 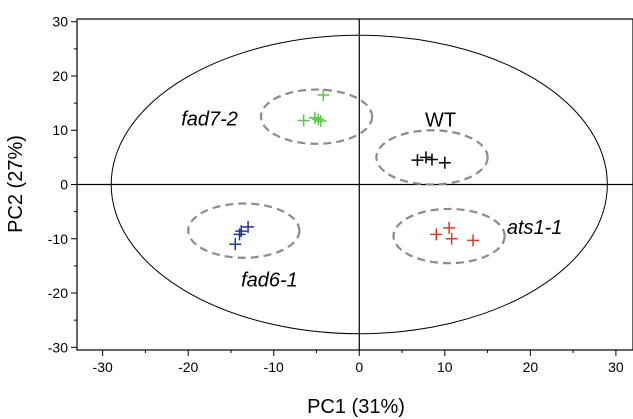 What do you see at coordinates (535, 228) in the screenshot?
I see `group-label-ats1-1: ats1-1` at bounding box center [535, 228].